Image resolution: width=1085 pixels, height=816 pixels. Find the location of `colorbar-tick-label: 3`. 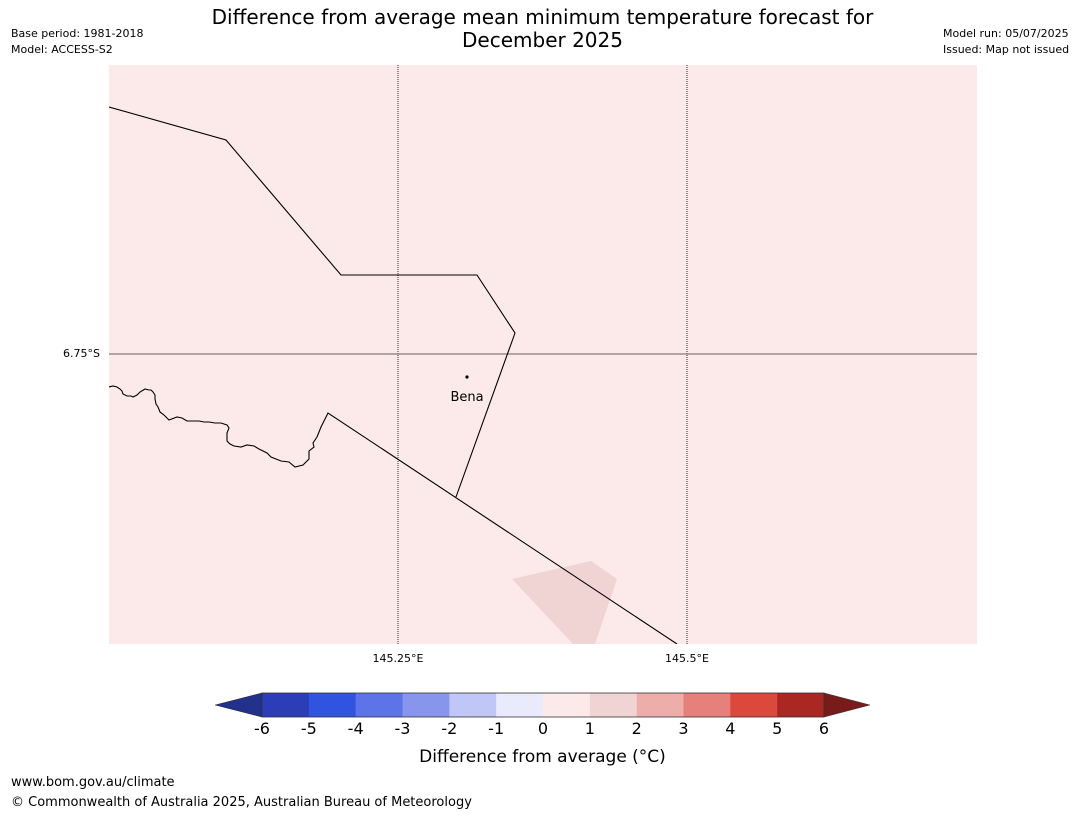

colorbar-tick-label: 3 is located at coordinates (683, 728).